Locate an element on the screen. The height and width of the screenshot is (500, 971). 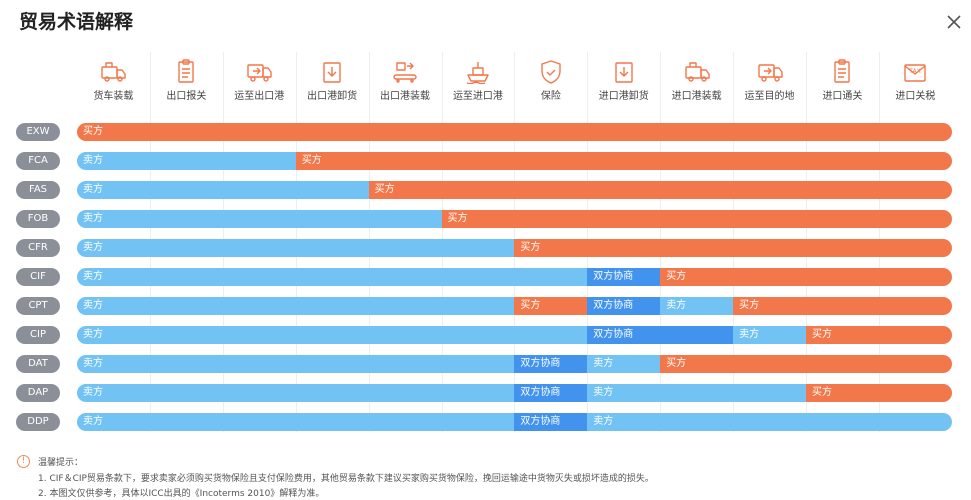
svg-text: TAX is located at coordinates (915, 71).